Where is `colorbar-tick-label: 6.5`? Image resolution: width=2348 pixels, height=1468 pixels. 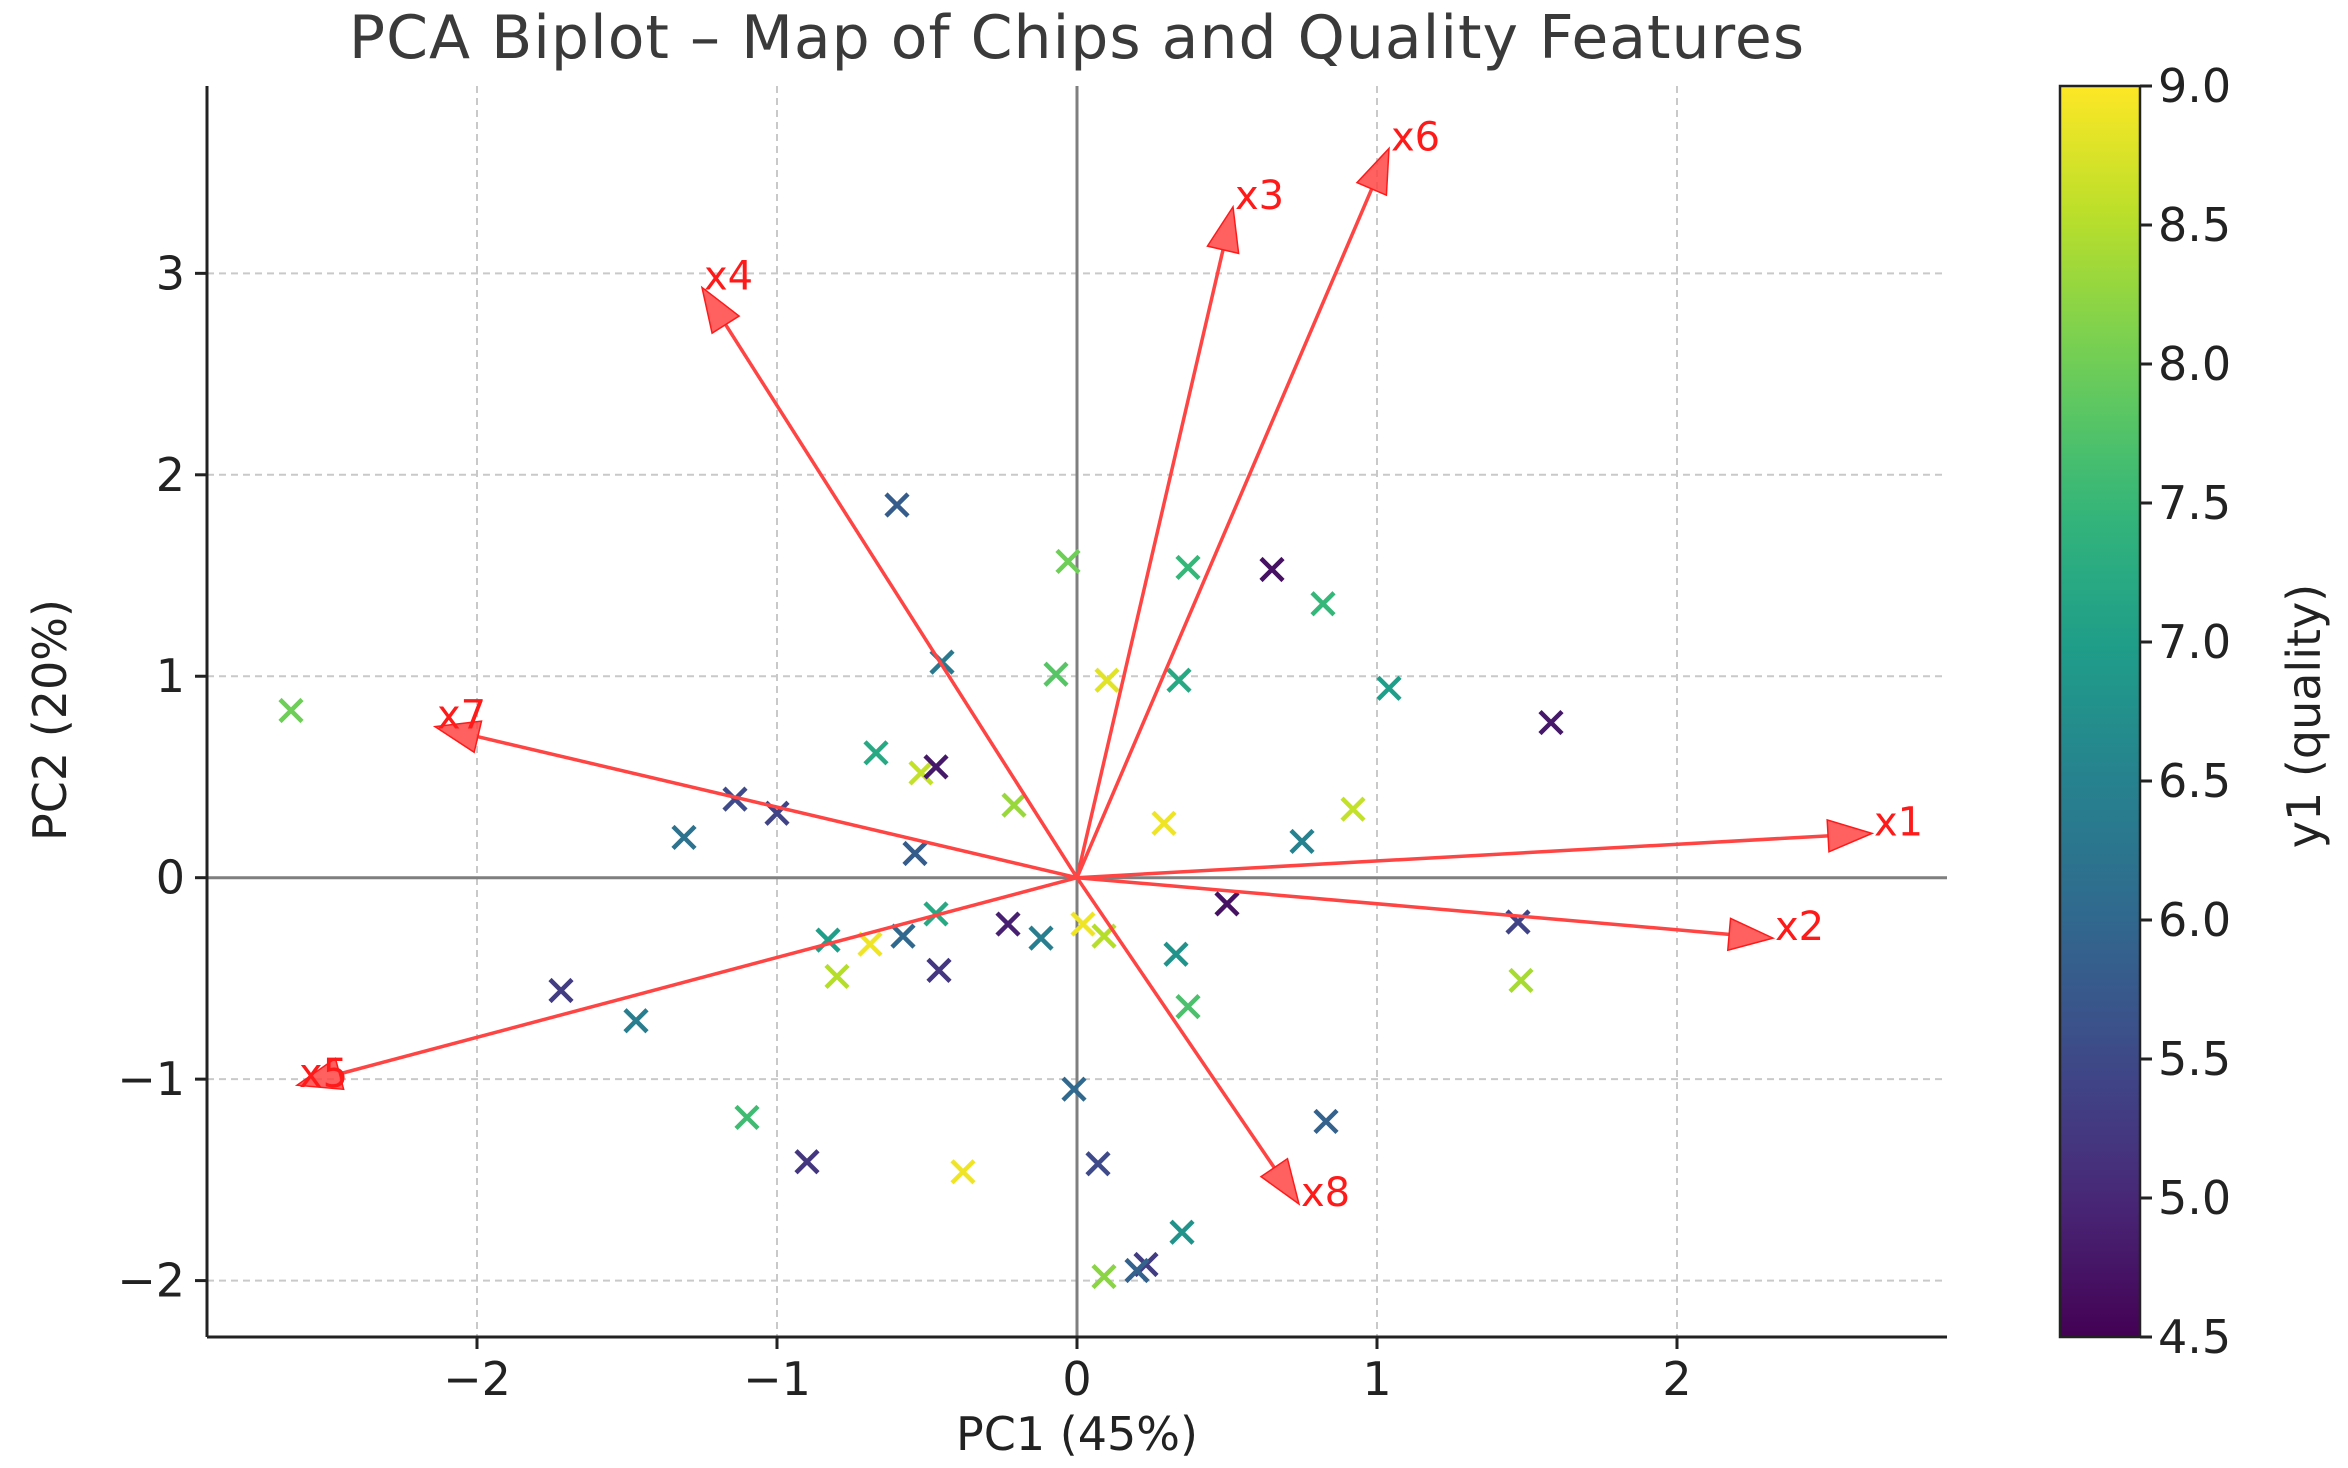 colorbar-tick-label: 6.5 is located at coordinates (2194, 781).